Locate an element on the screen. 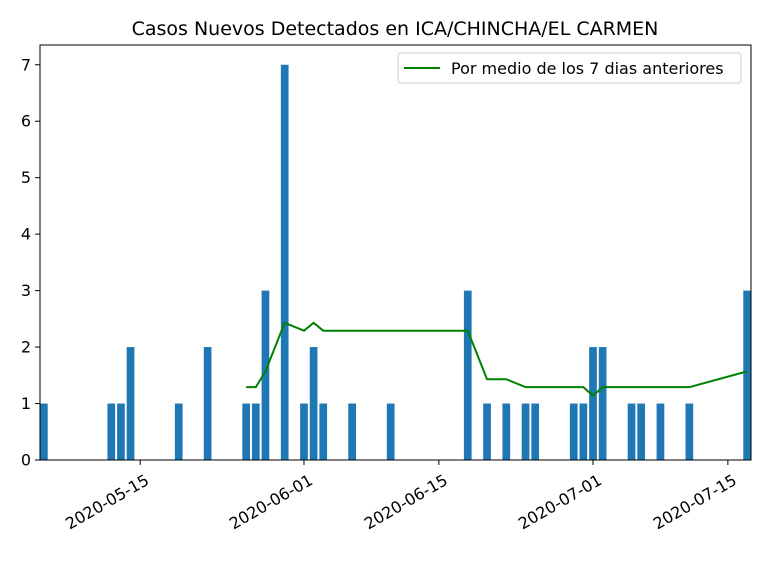  y-tick-label: 5 is located at coordinates (26, 177).